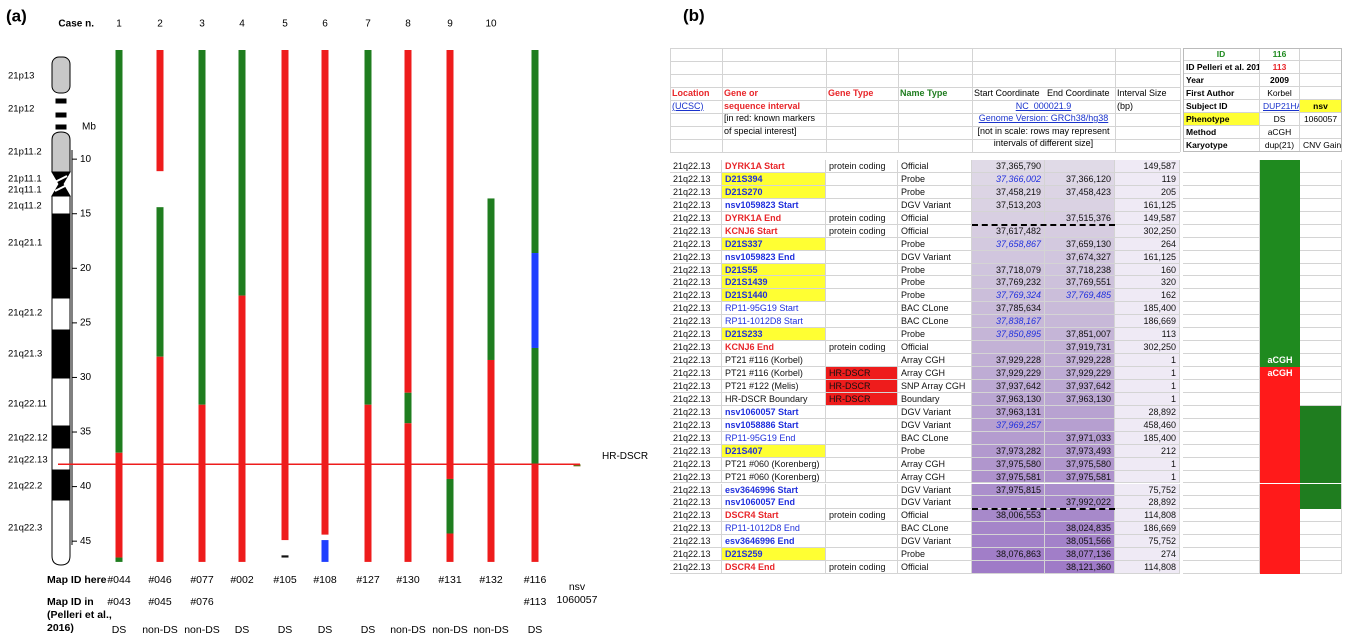 This screenshot has height=637, width=1346. What do you see at coordinates (862, 373) in the screenshot?
I see `table-cell: HR-DSCR` at bounding box center [862, 373].